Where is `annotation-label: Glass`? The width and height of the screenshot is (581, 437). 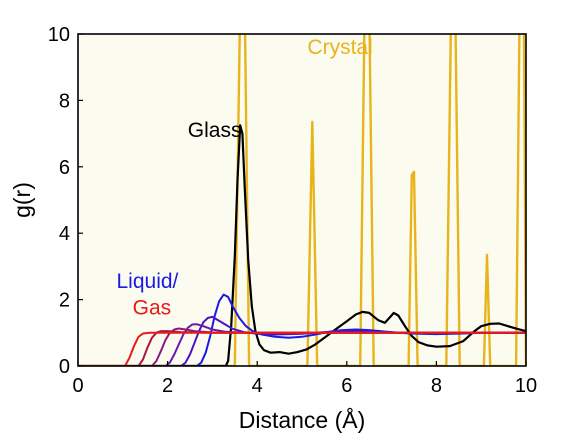 annotation-label: Glass is located at coordinates (215, 130).